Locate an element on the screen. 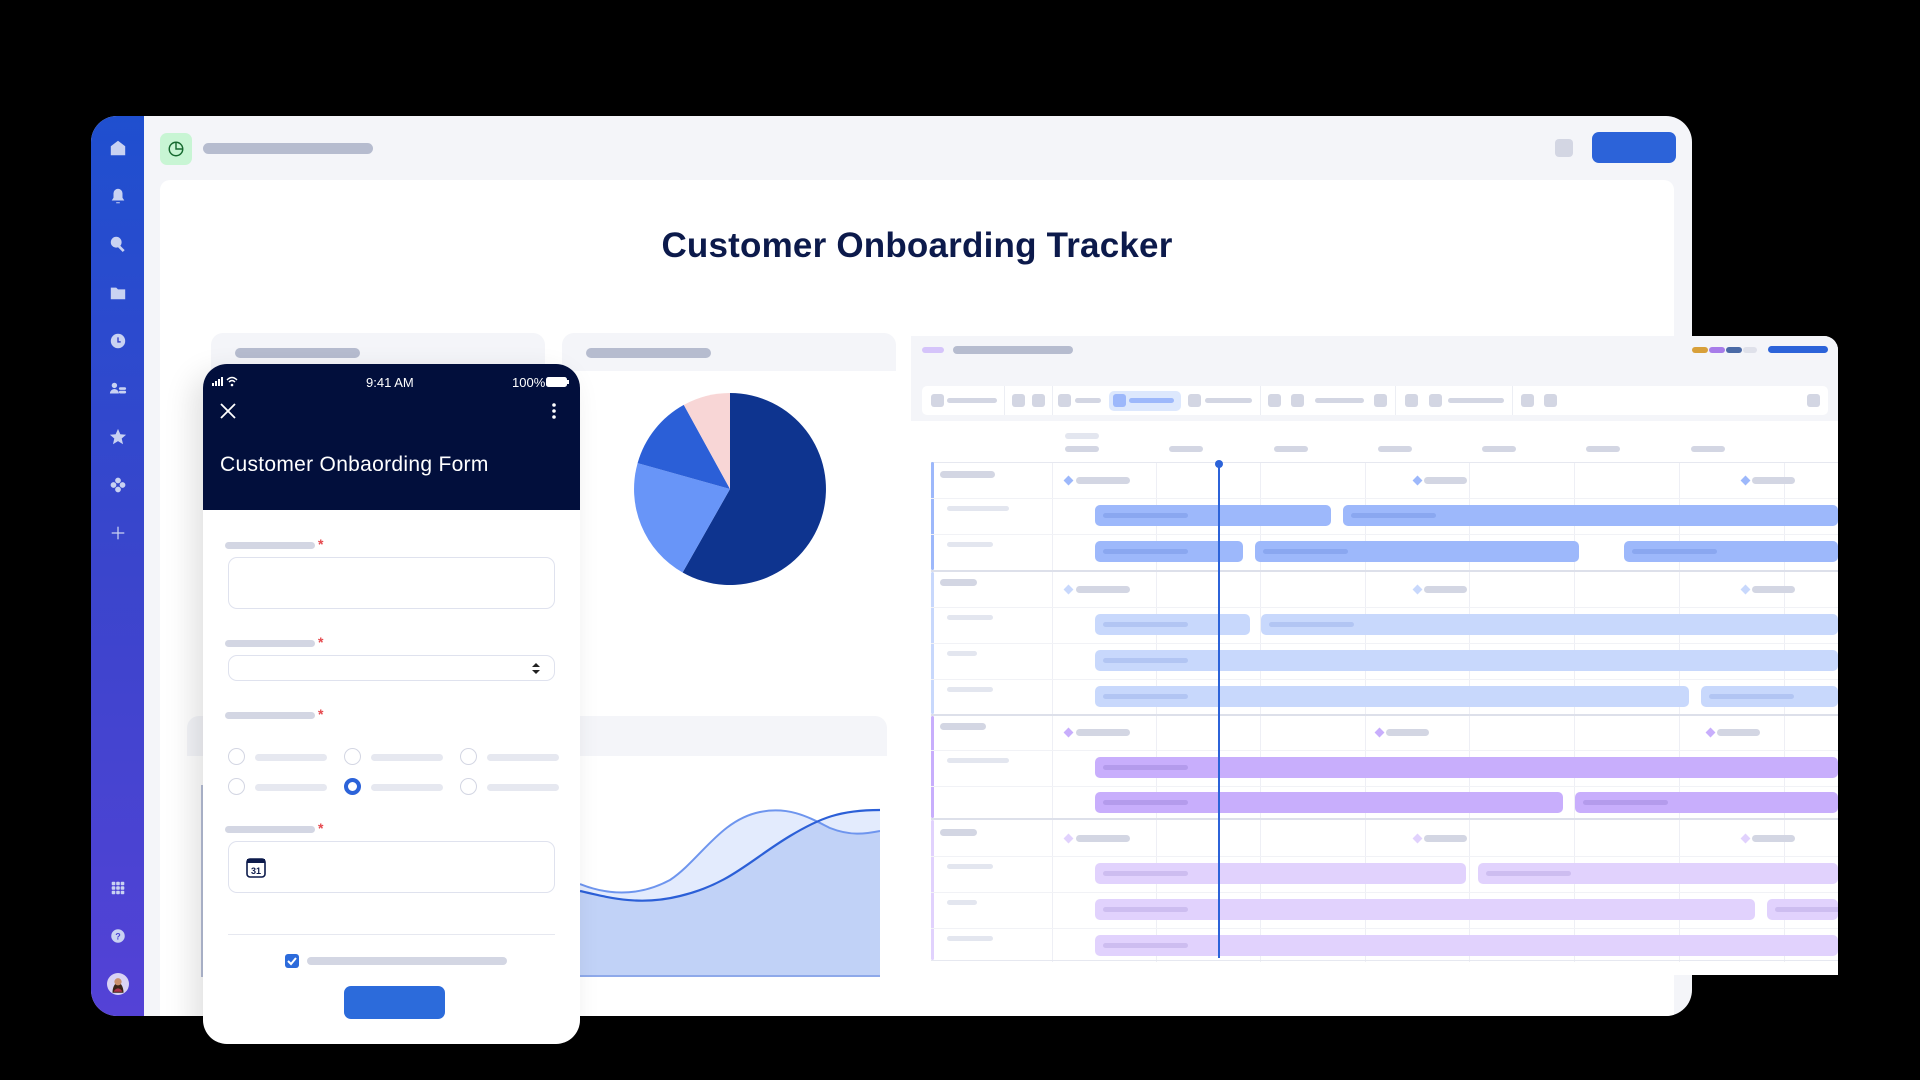  star-icon is located at coordinates (118, 437).